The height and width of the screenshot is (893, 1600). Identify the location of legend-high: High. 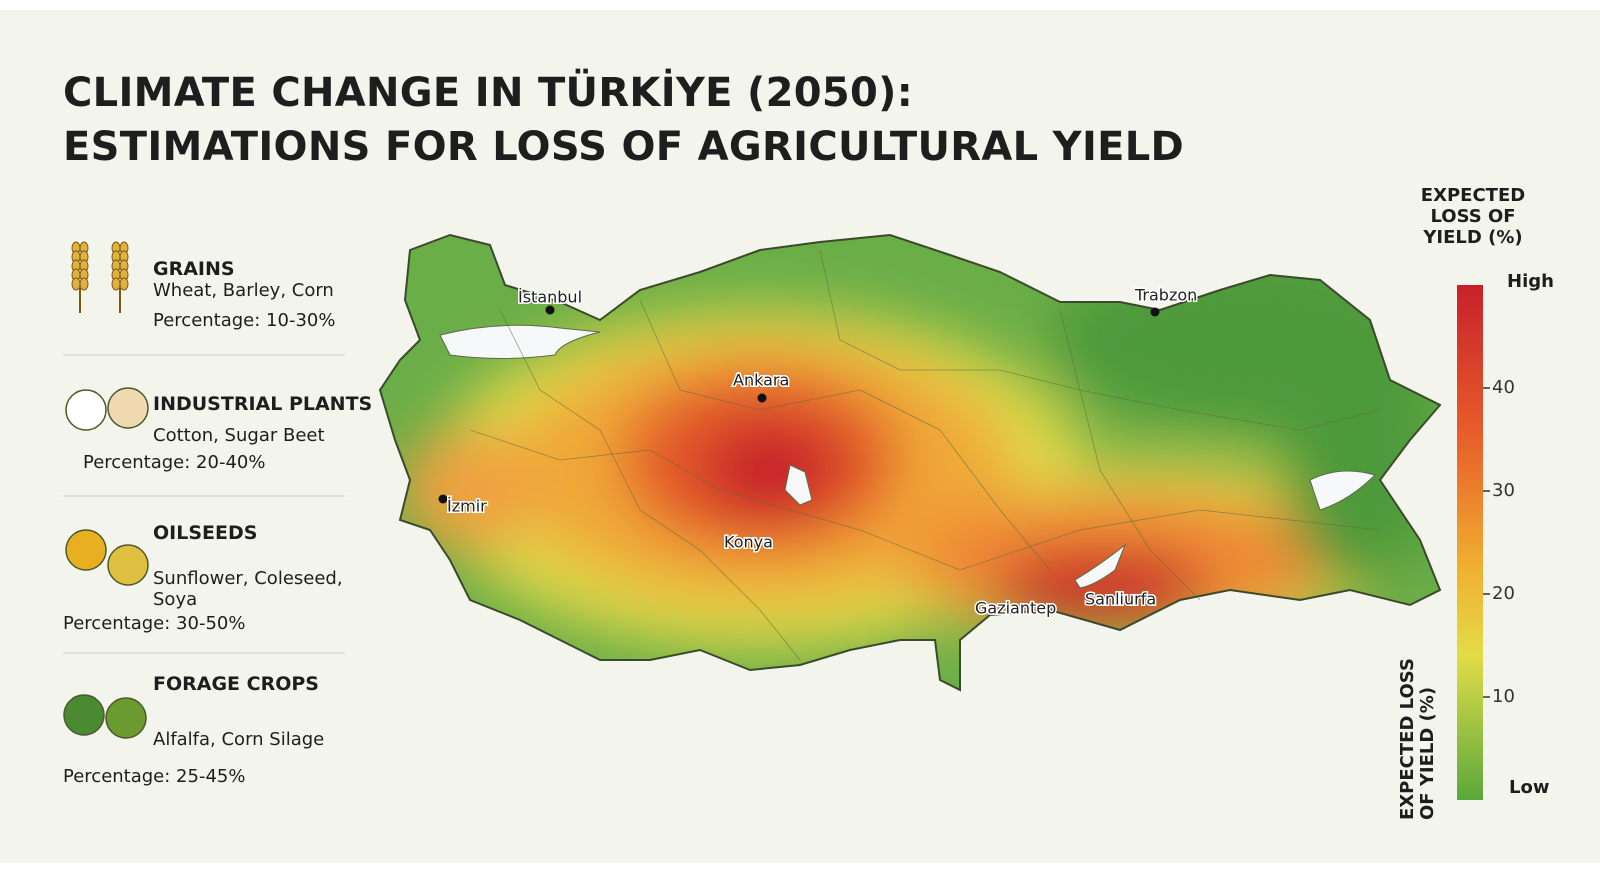
(1530, 281).